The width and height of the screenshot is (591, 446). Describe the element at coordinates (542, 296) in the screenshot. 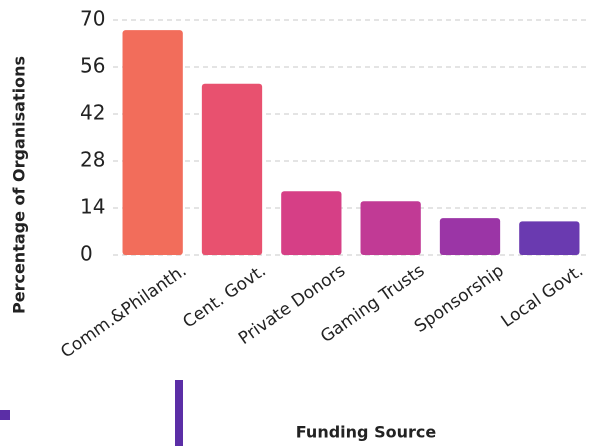

I see `x-tick-label: Local Govt.` at that location.